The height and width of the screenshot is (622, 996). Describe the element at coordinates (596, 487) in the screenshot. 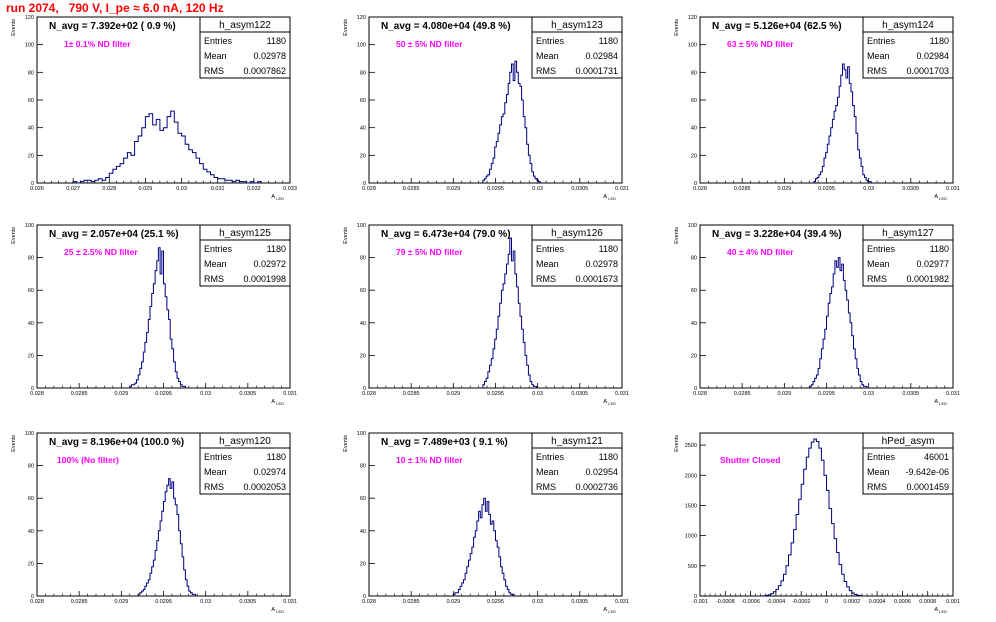

I see `stat-value: 0.0002736` at that location.